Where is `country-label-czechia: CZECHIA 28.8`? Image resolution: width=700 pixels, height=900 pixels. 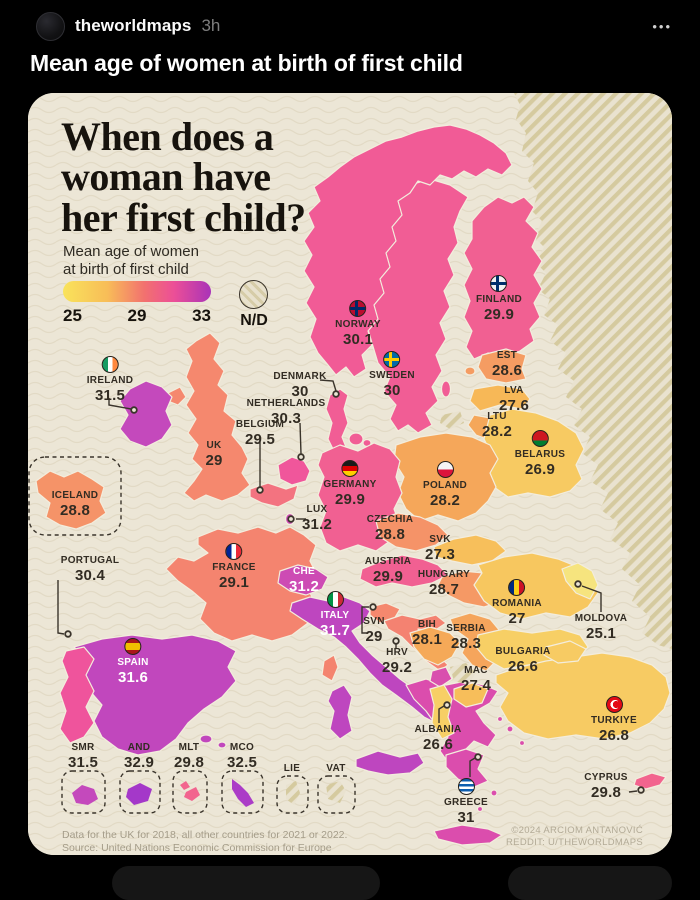 country-label-czechia: CZECHIA 28.8 is located at coordinates (390, 529).